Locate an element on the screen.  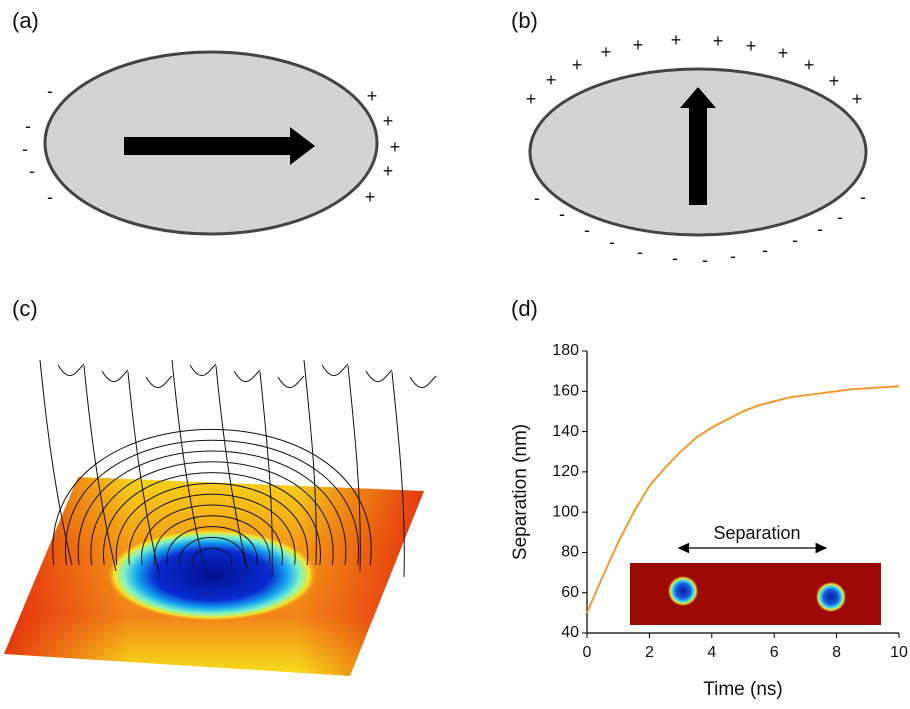
skyrmion-core is located at coordinates (212, 575).